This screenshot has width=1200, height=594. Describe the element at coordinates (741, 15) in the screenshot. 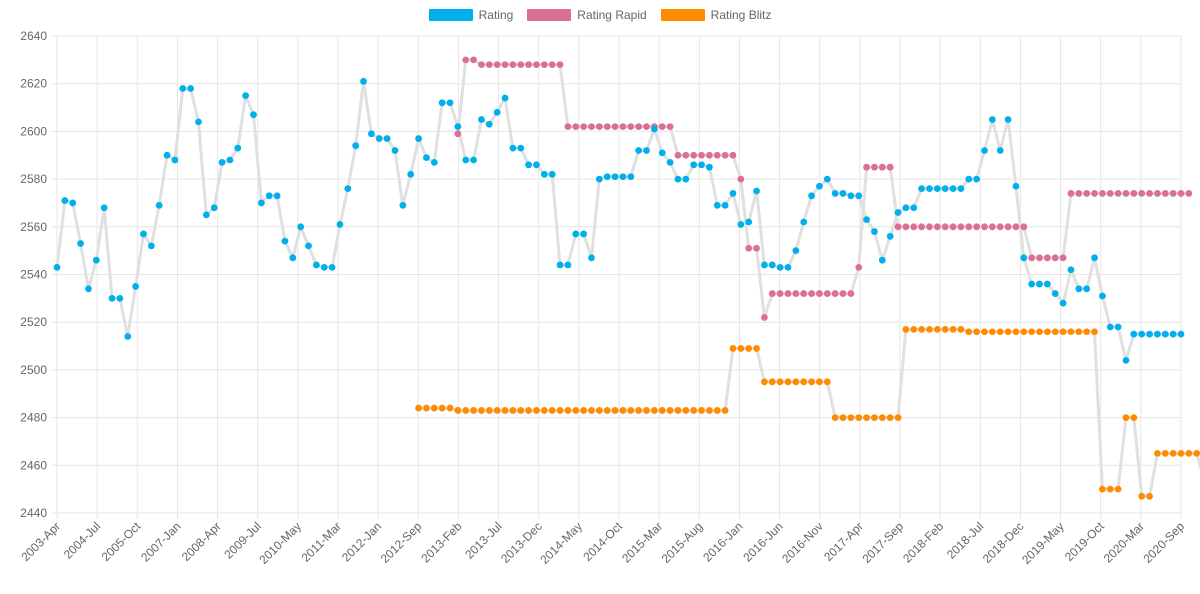

I see `legend-label-rating-blitz: Rating Blitz` at that location.